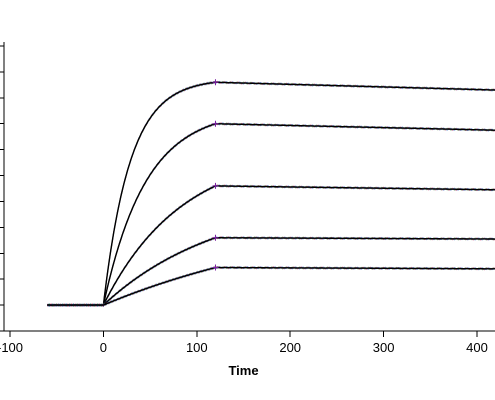 The height and width of the screenshot is (400, 495). I want to click on x-tick-label: 100, so click(197, 347).